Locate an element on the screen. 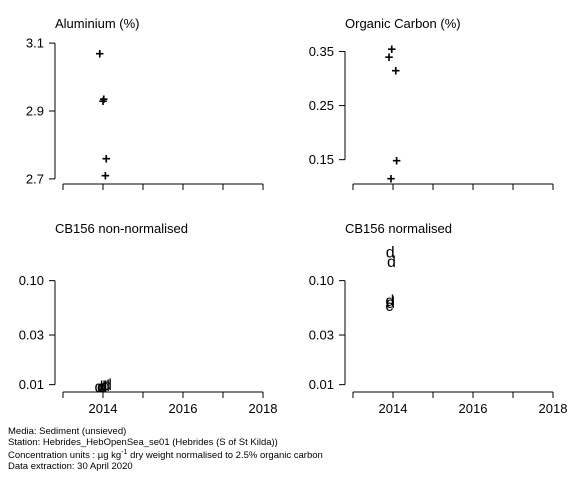 The width and height of the screenshot is (580, 480). data-point-letter: c is located at coordinates (389, 306).